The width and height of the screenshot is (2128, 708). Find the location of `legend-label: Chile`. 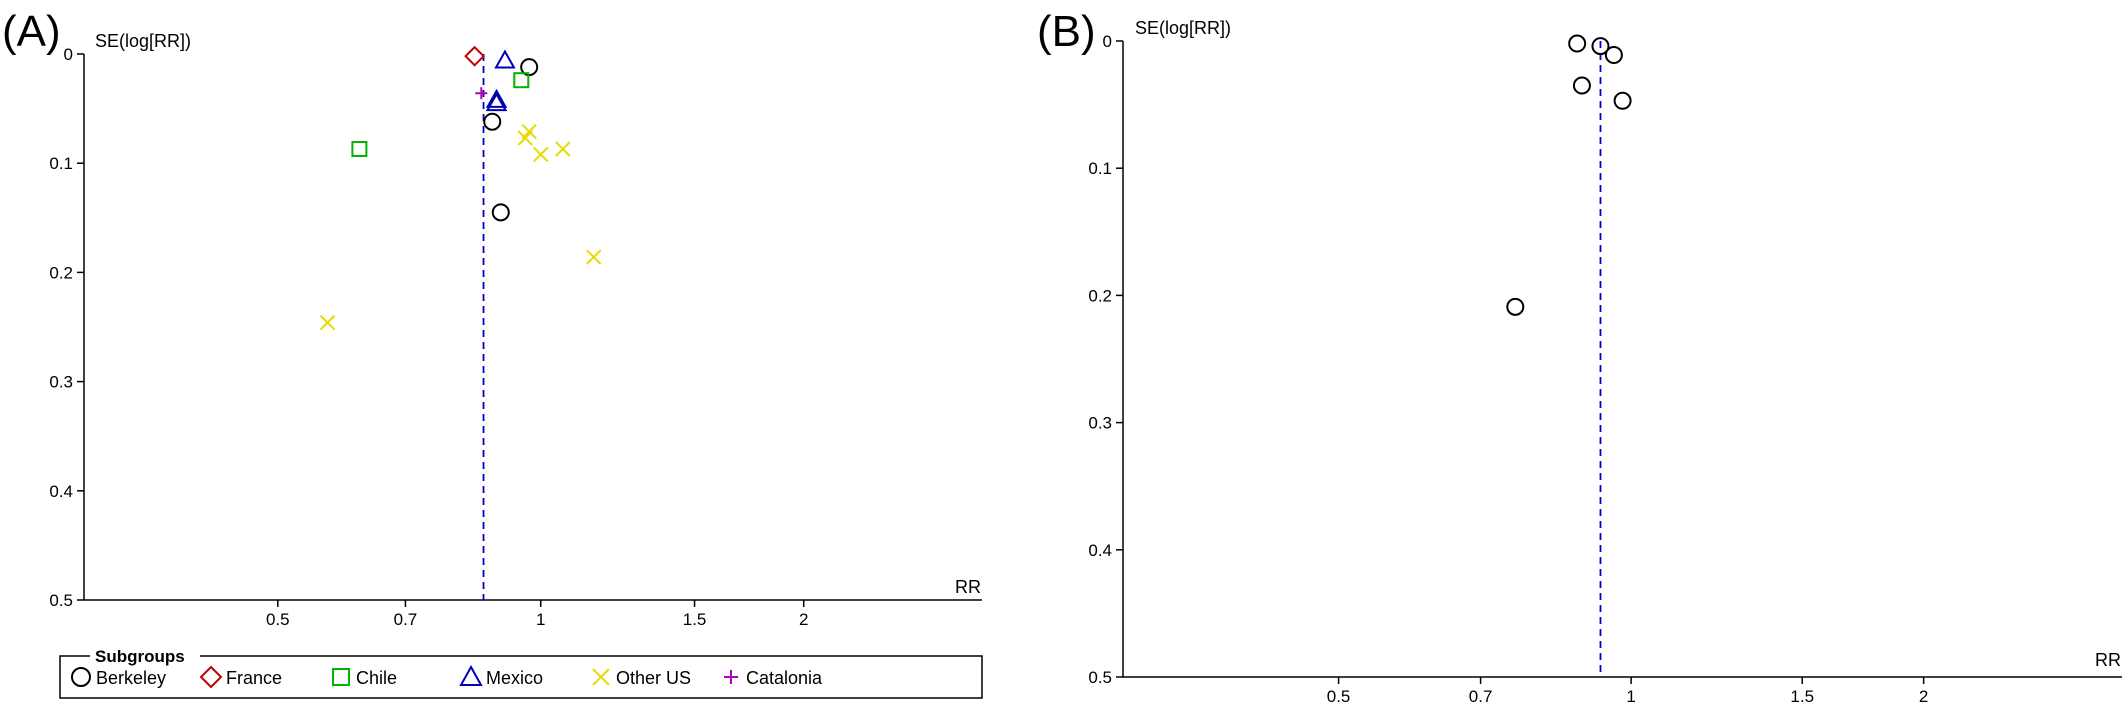

legend-label: Chile is located at coordinates (376, 678).